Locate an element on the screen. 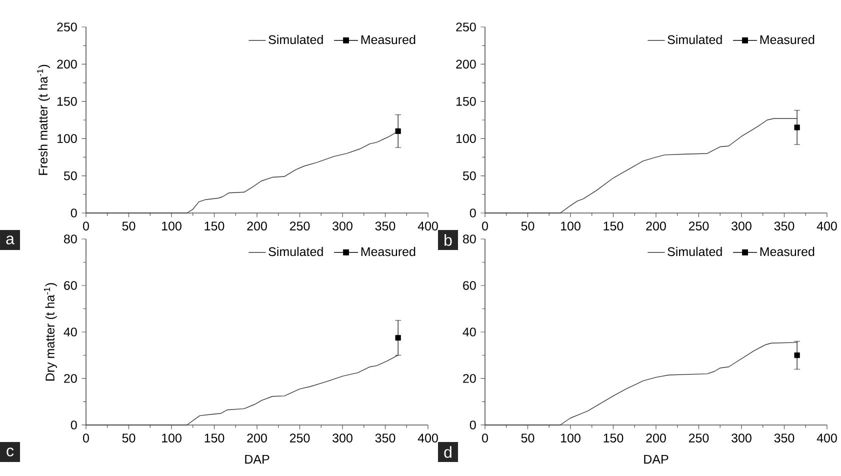 Image resolution: width=841 pixels, height=476 pixels. y-axis-title: Fresh matter (t ha$^{-1}$) is located at coordinates (43, 119).